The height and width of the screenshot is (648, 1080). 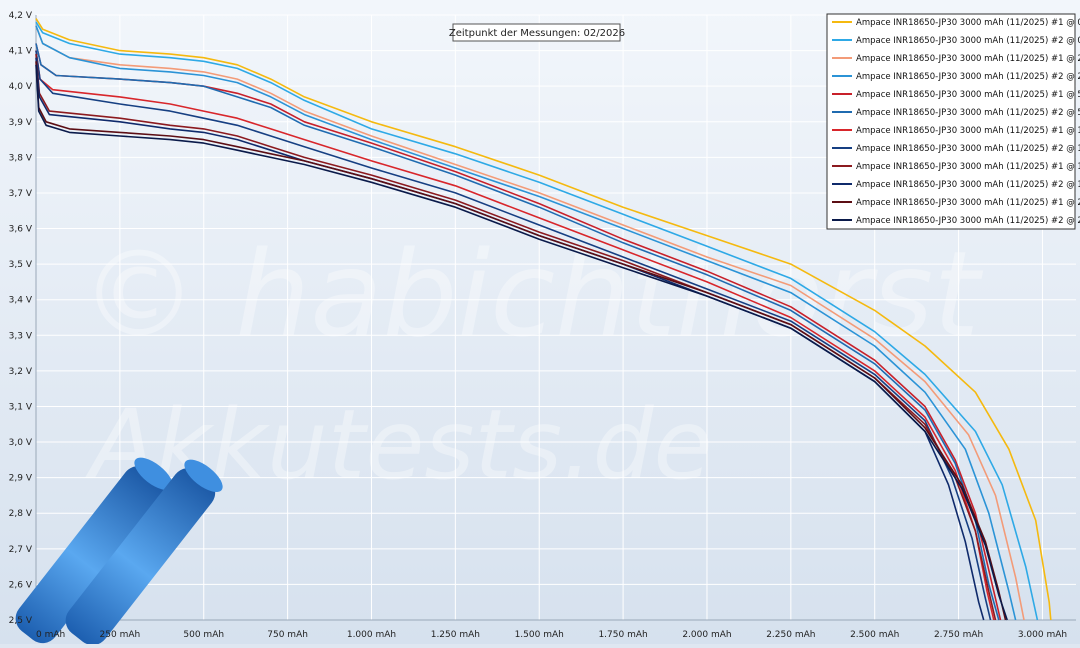 What do you see at coordinates (21, 407) in the screenshot?
I see `y-tick-label: 3,1 V` at bounding box center [21, 407].